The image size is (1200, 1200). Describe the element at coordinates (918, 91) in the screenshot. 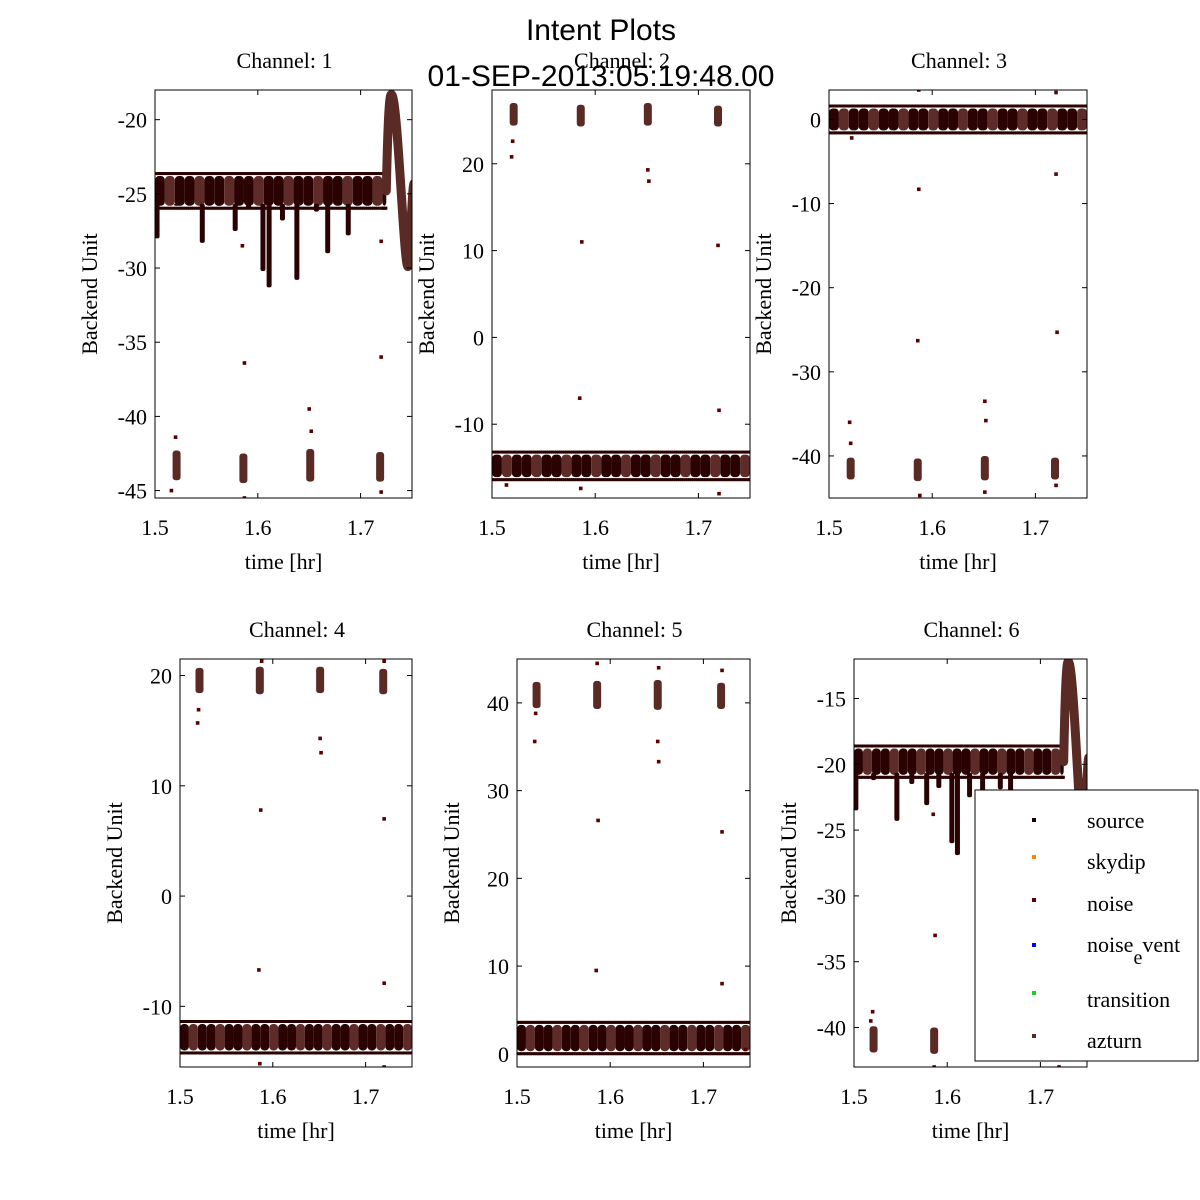

I see `channel-3-outlier-point` at that location.